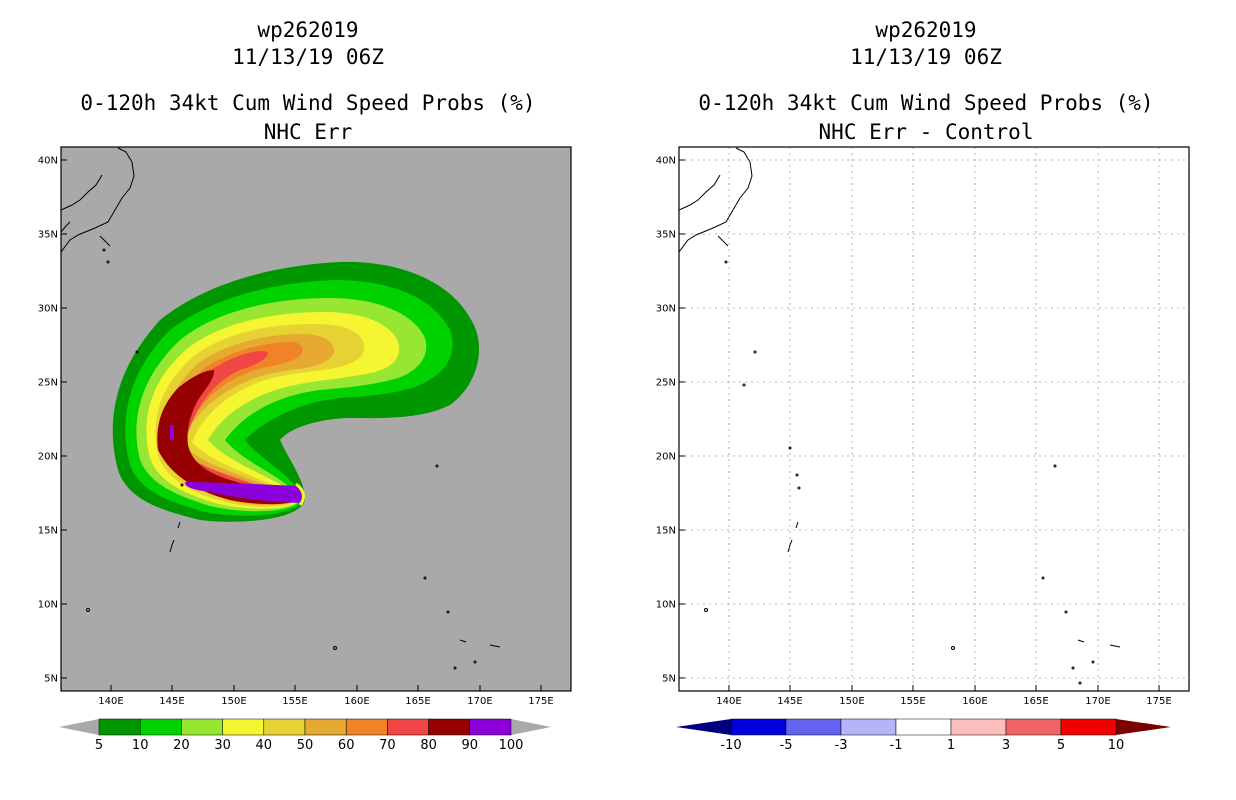 This screenshot has width=1236, height=800. I want to click on left-lon-axis: 140E 145E 150E 155E 160E 165E 170E 175E, so click(326, 696).